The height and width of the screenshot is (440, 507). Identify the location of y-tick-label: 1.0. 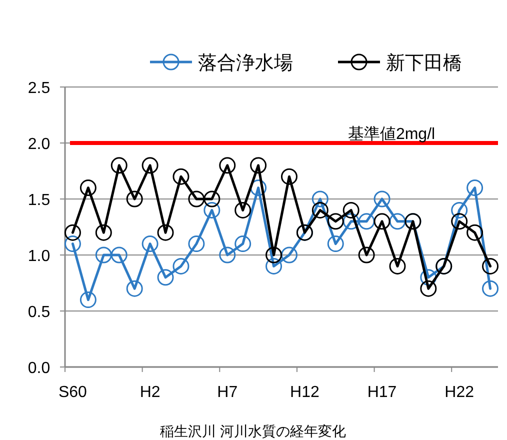
(39, 256).